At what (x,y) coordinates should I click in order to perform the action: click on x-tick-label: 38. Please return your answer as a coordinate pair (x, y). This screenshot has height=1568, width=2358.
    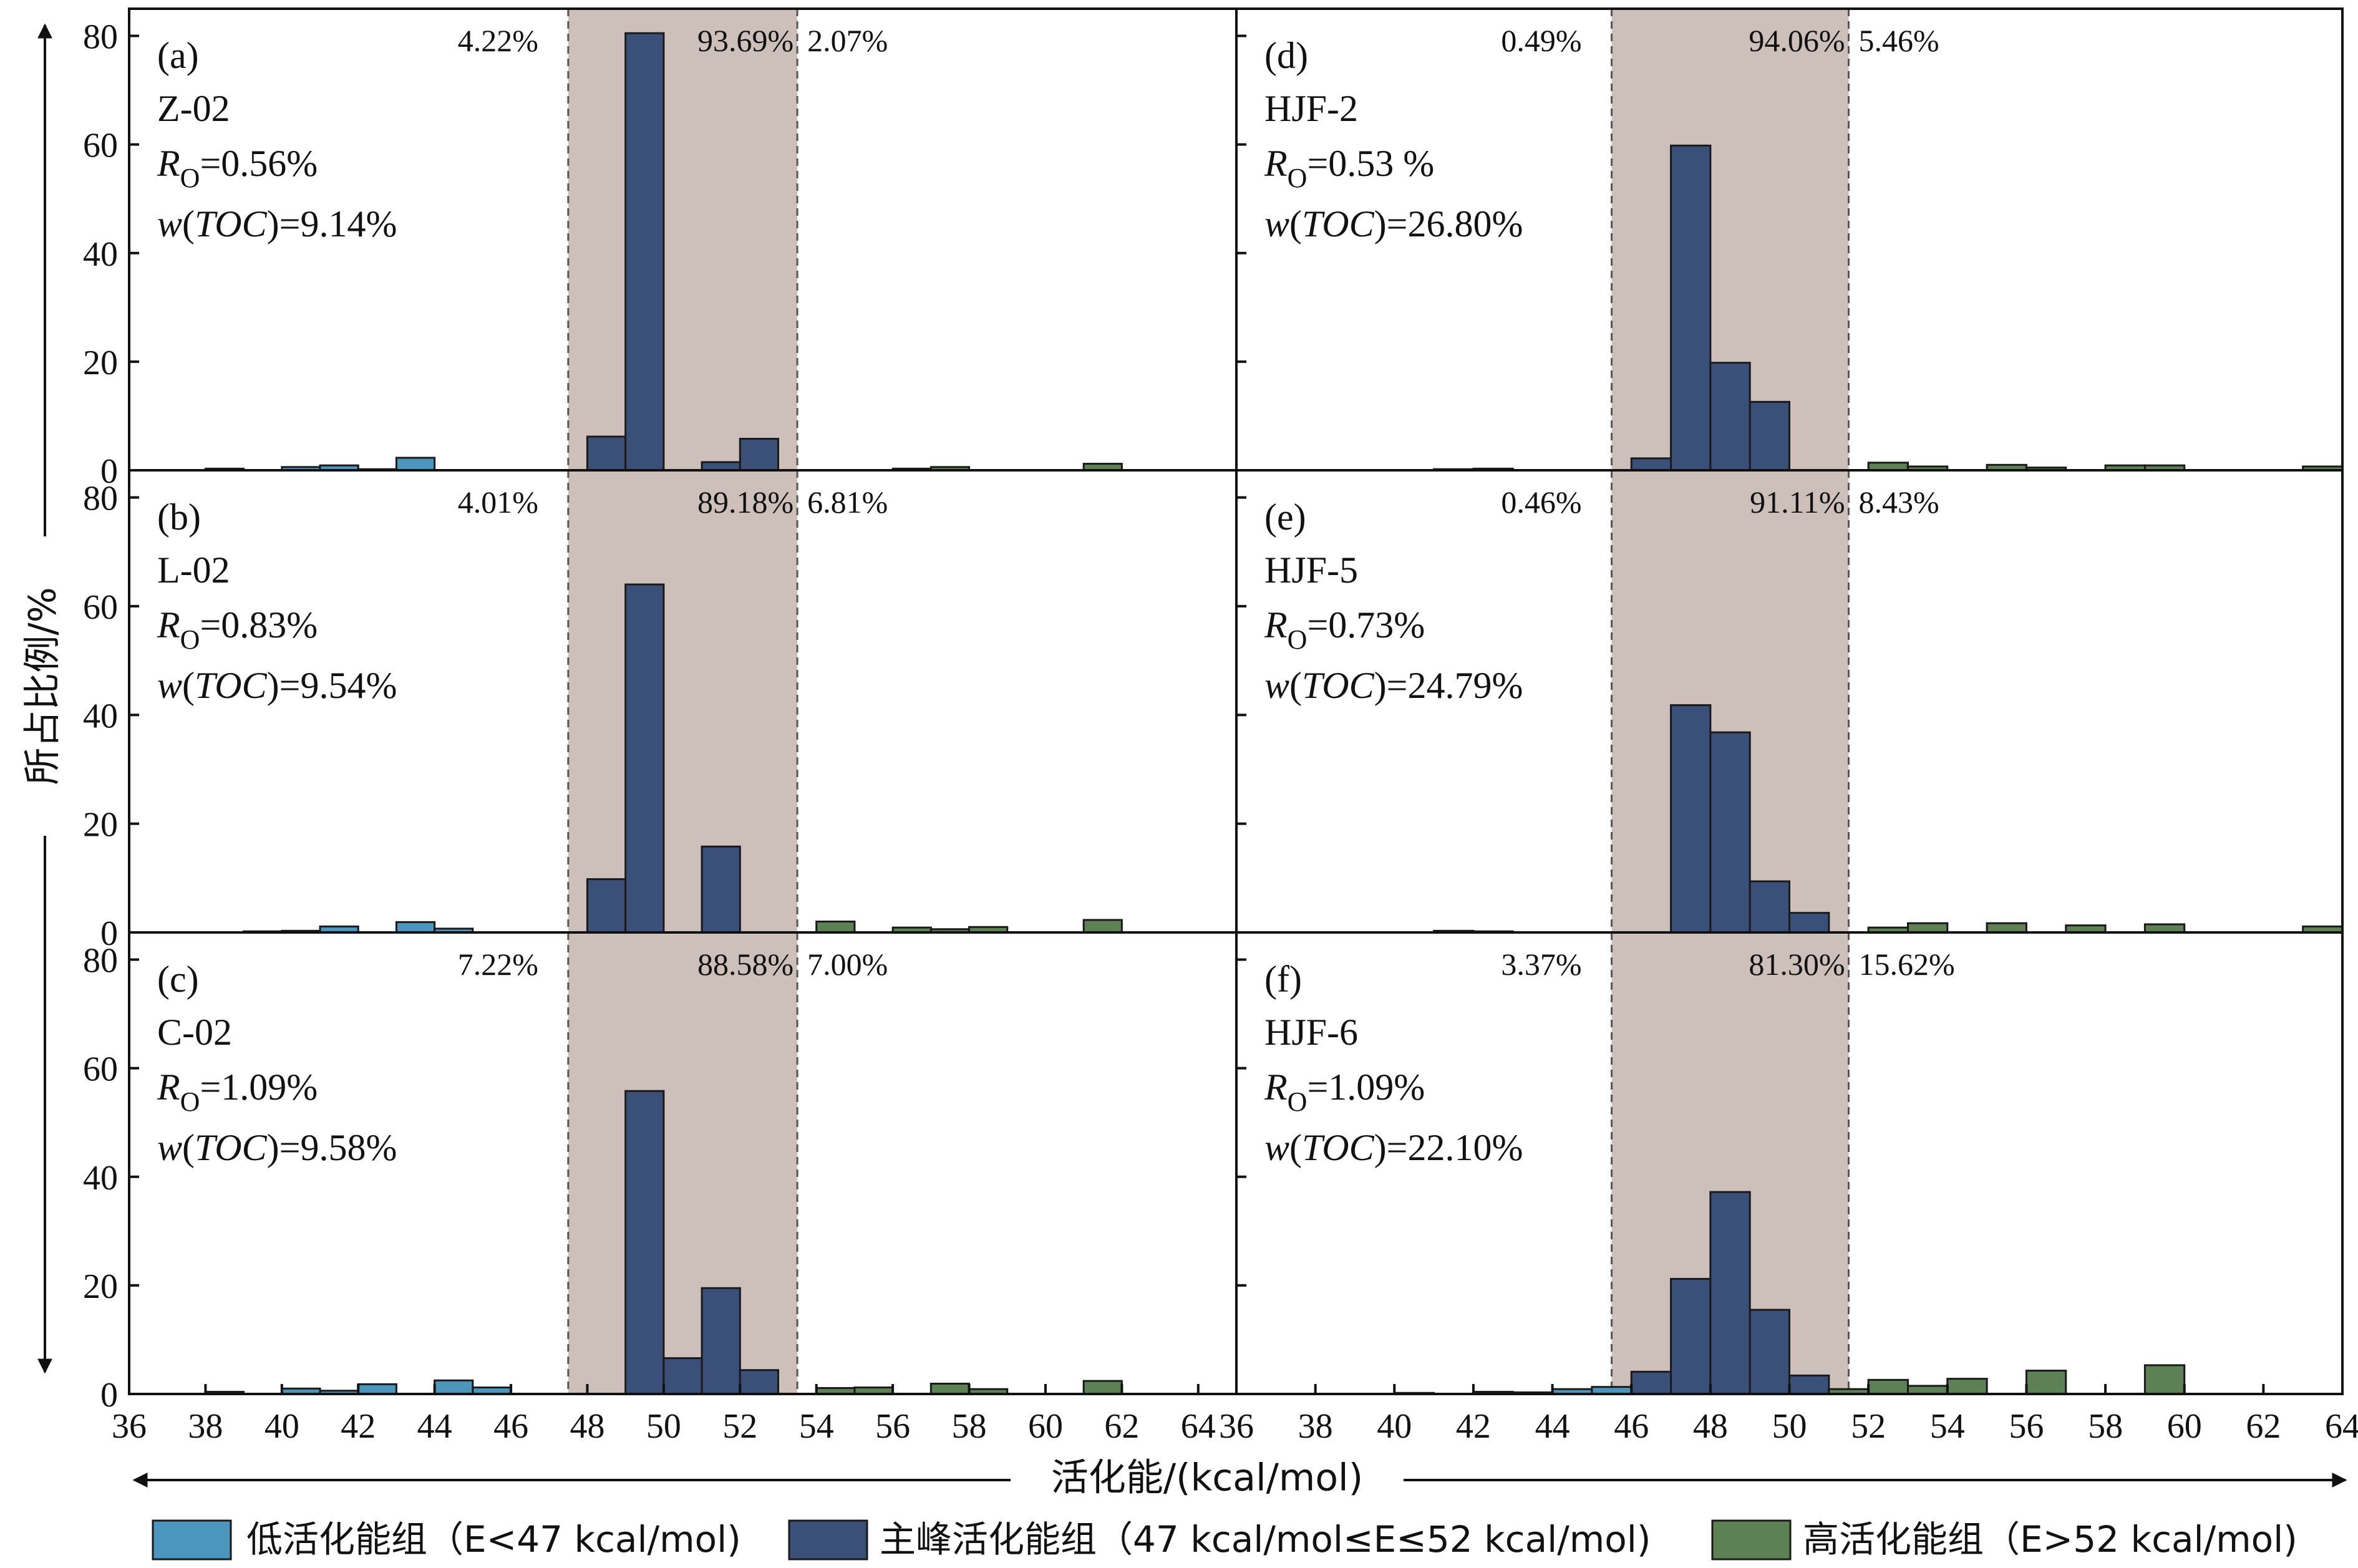
    Looking at the image, I should click on (1315, 1426).